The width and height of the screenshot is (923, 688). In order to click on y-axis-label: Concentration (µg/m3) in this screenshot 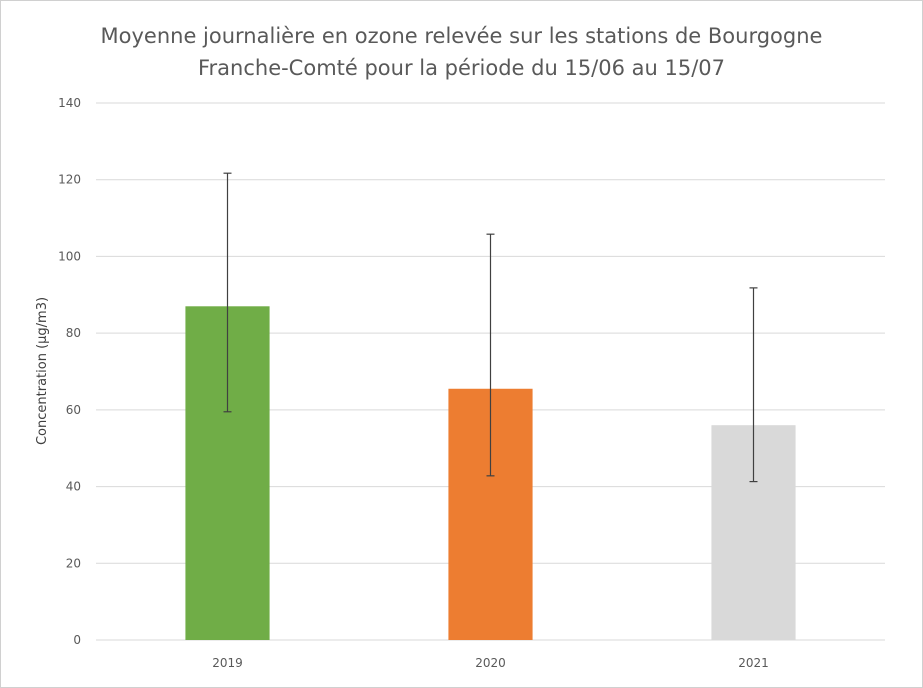, I will do `click(42, 371)`.